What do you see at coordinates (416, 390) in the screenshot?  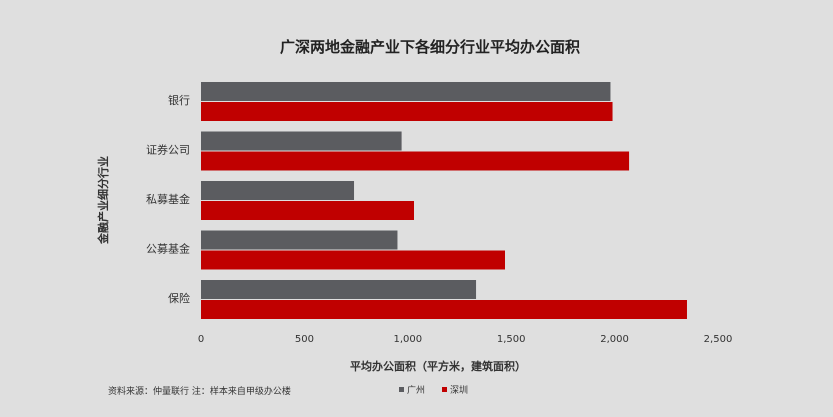 I see `legend-label: 广州` at bounding box center [416, 390].